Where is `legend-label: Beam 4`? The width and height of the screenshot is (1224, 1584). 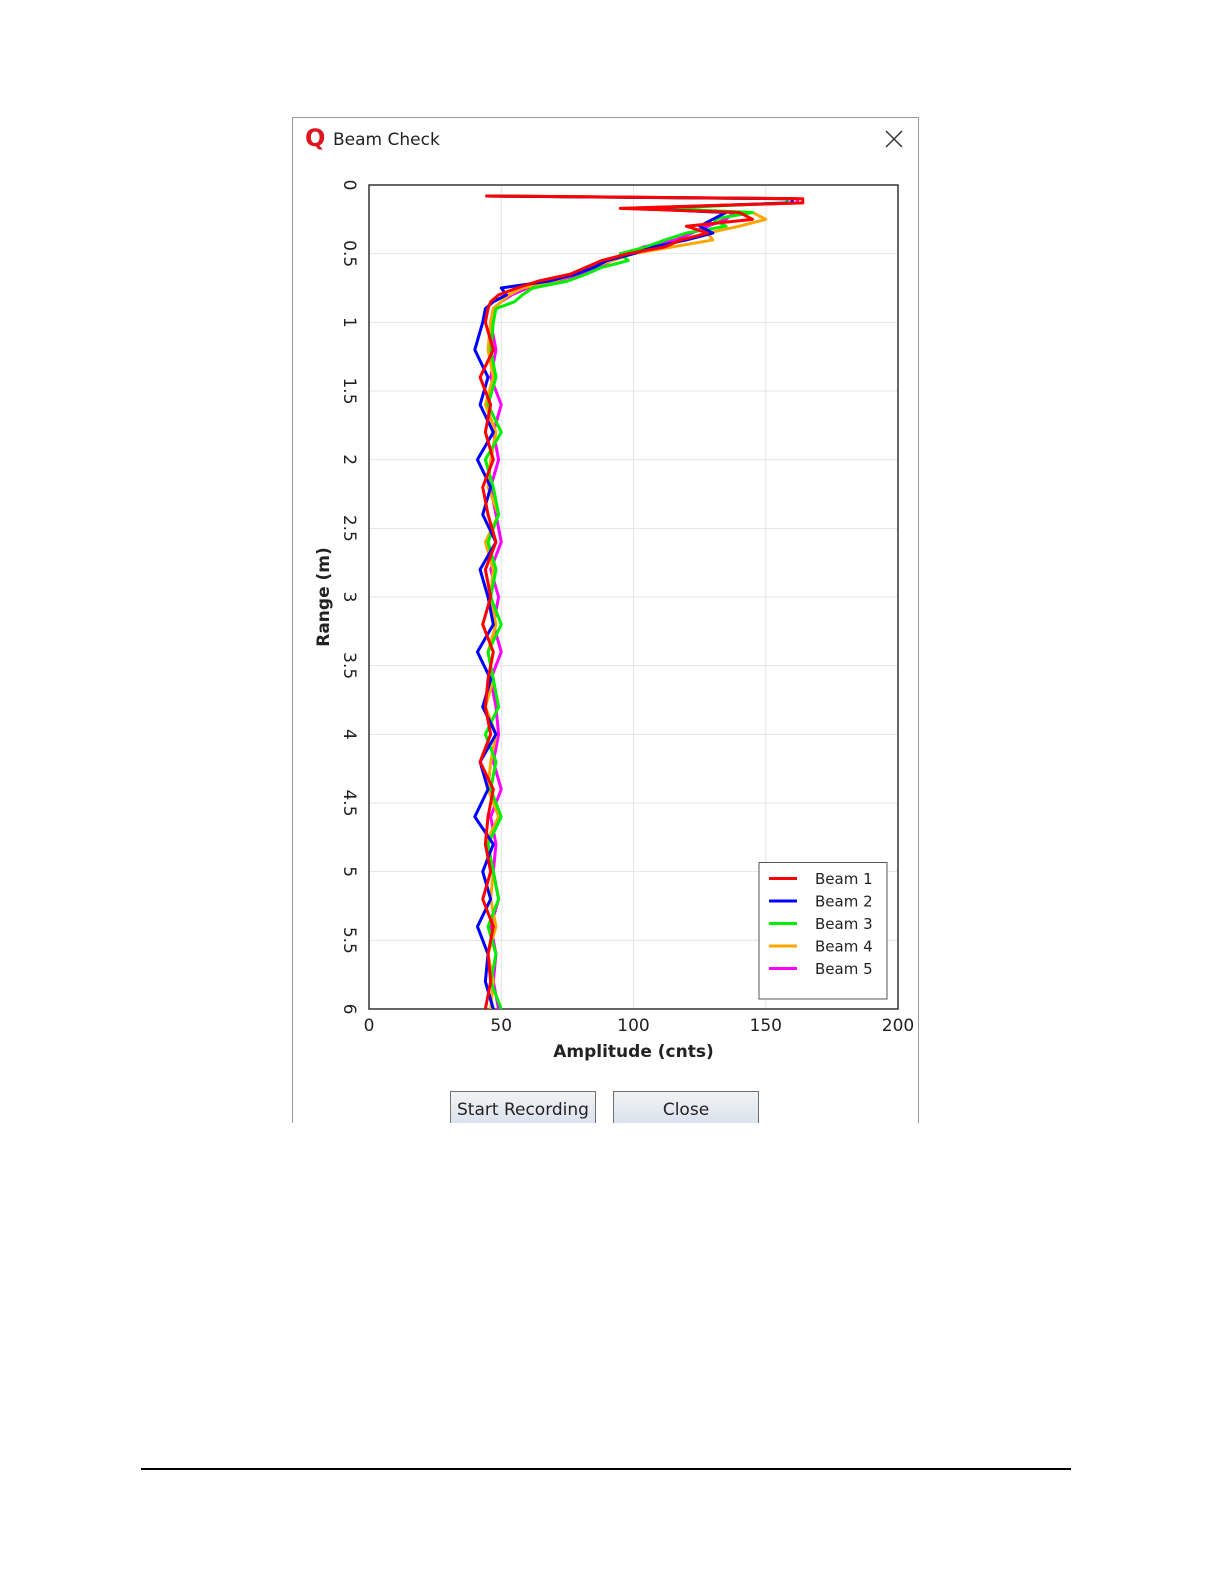 legend-label: Beam 4 is located at coordinates (844, 947).